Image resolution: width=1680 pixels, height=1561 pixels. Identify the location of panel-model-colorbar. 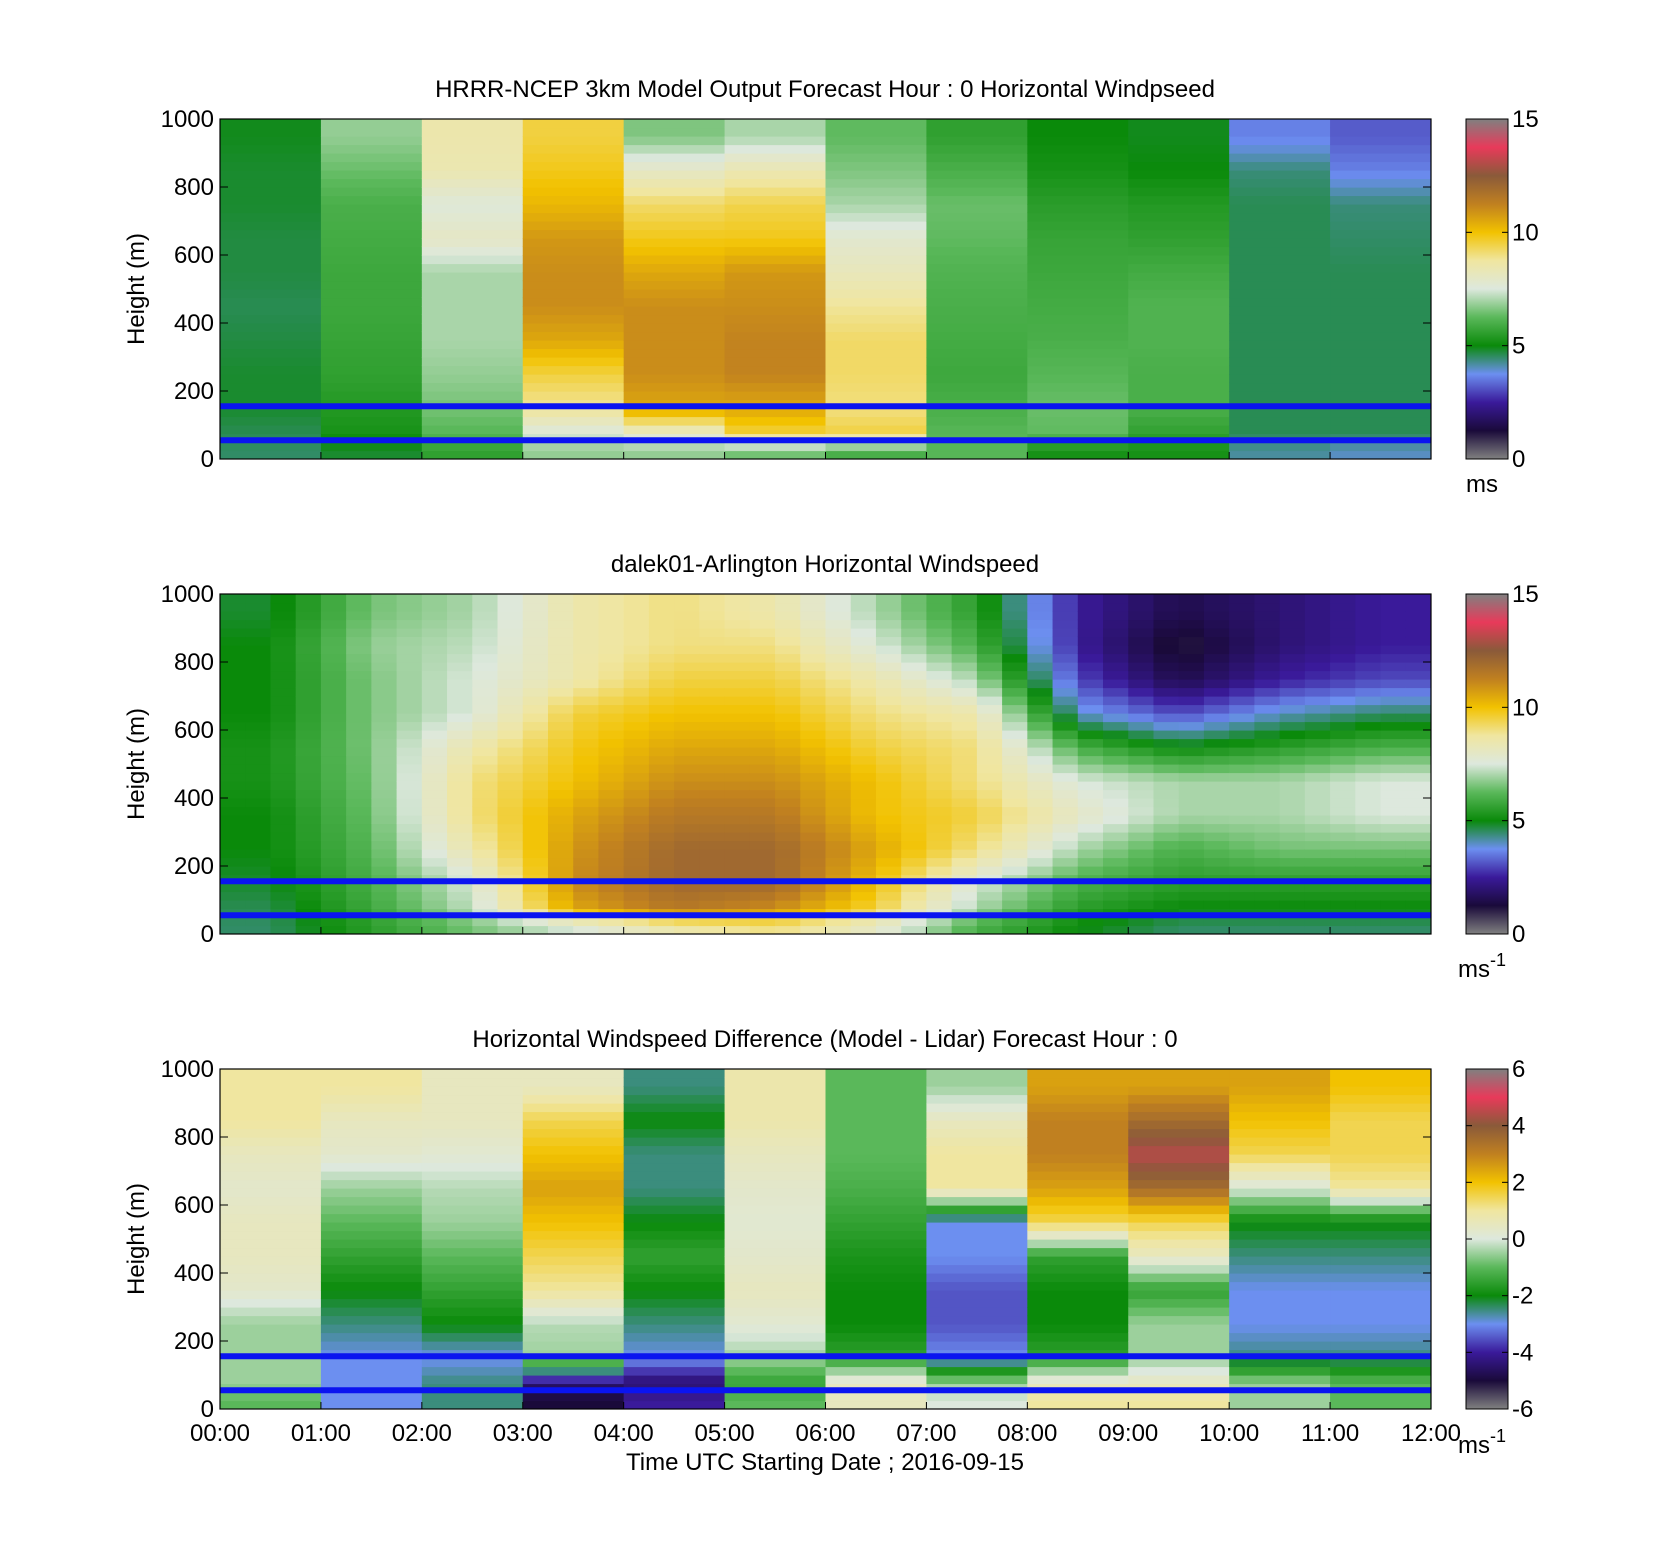
(1487, 289).